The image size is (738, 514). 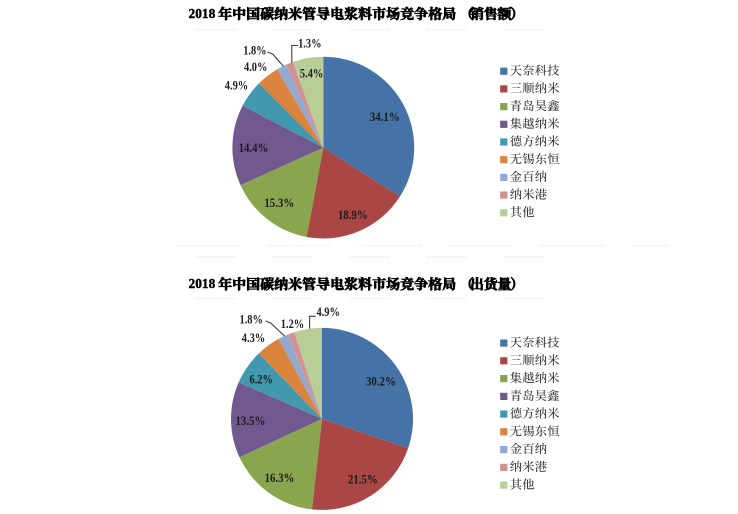 I want to click on svg-text: 1.3%, so click(x=309, y=44).